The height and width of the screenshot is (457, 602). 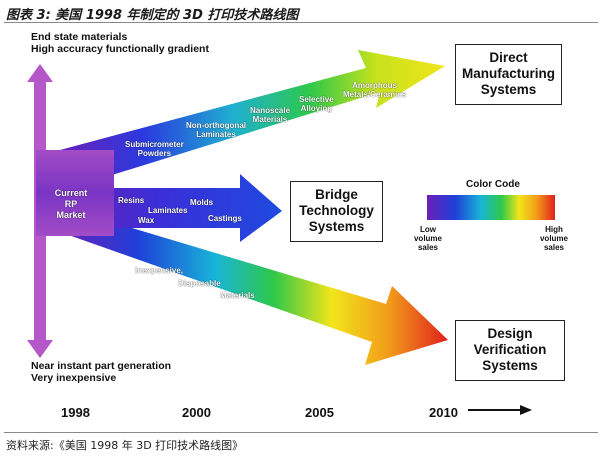 I want to click on color-code-title: Color Code, so click(x=493, y=184).